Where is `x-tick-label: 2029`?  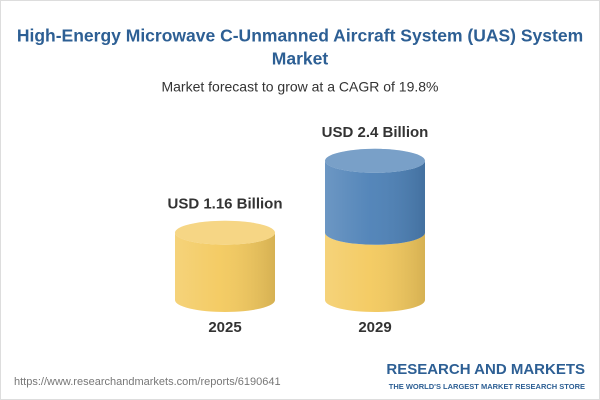 x-tick-label: 2029 is located at coordinates (374, 327).